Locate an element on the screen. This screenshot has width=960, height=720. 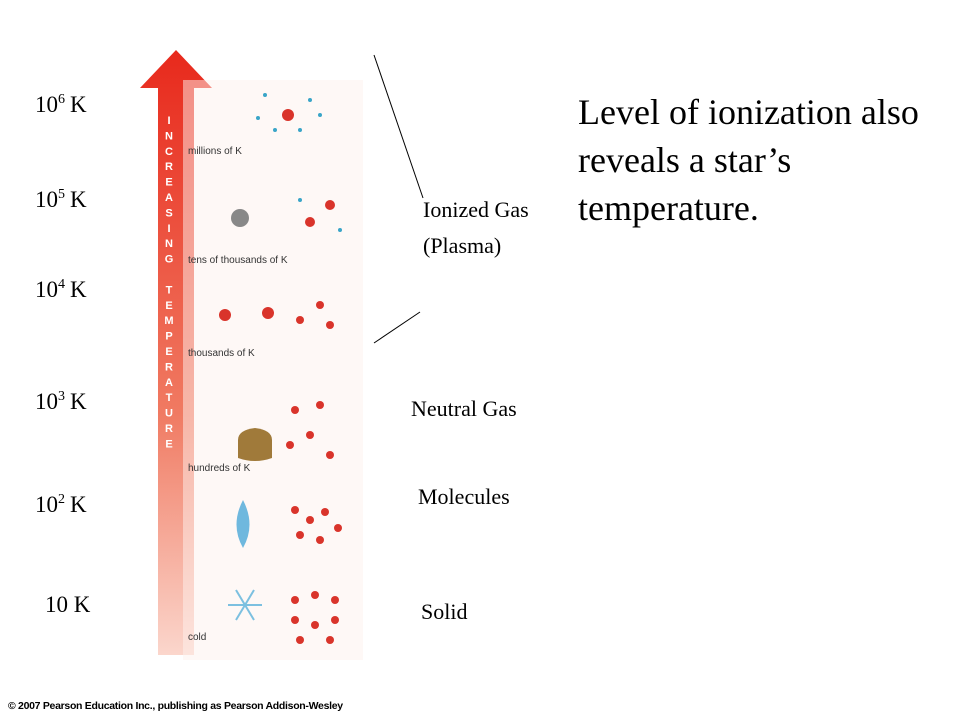
exponent: 6 is located at coordinates (61, 99).